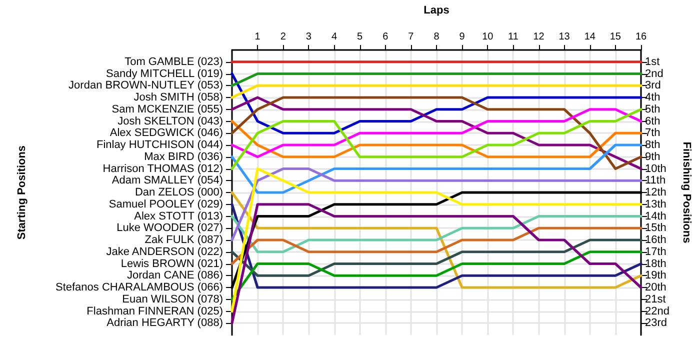 This screenshot has width=700, height=345. I want to click on y2-tick-label: 12th, so click(655, 192).